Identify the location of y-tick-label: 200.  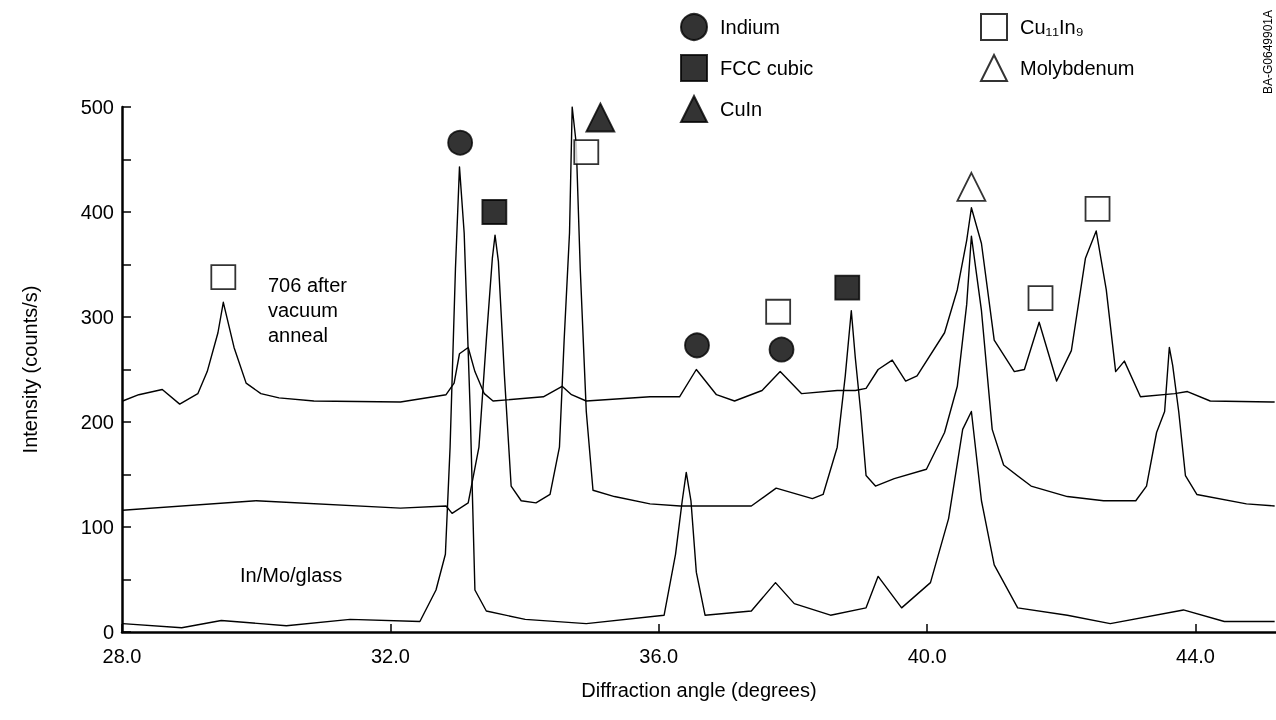
(97, 422).